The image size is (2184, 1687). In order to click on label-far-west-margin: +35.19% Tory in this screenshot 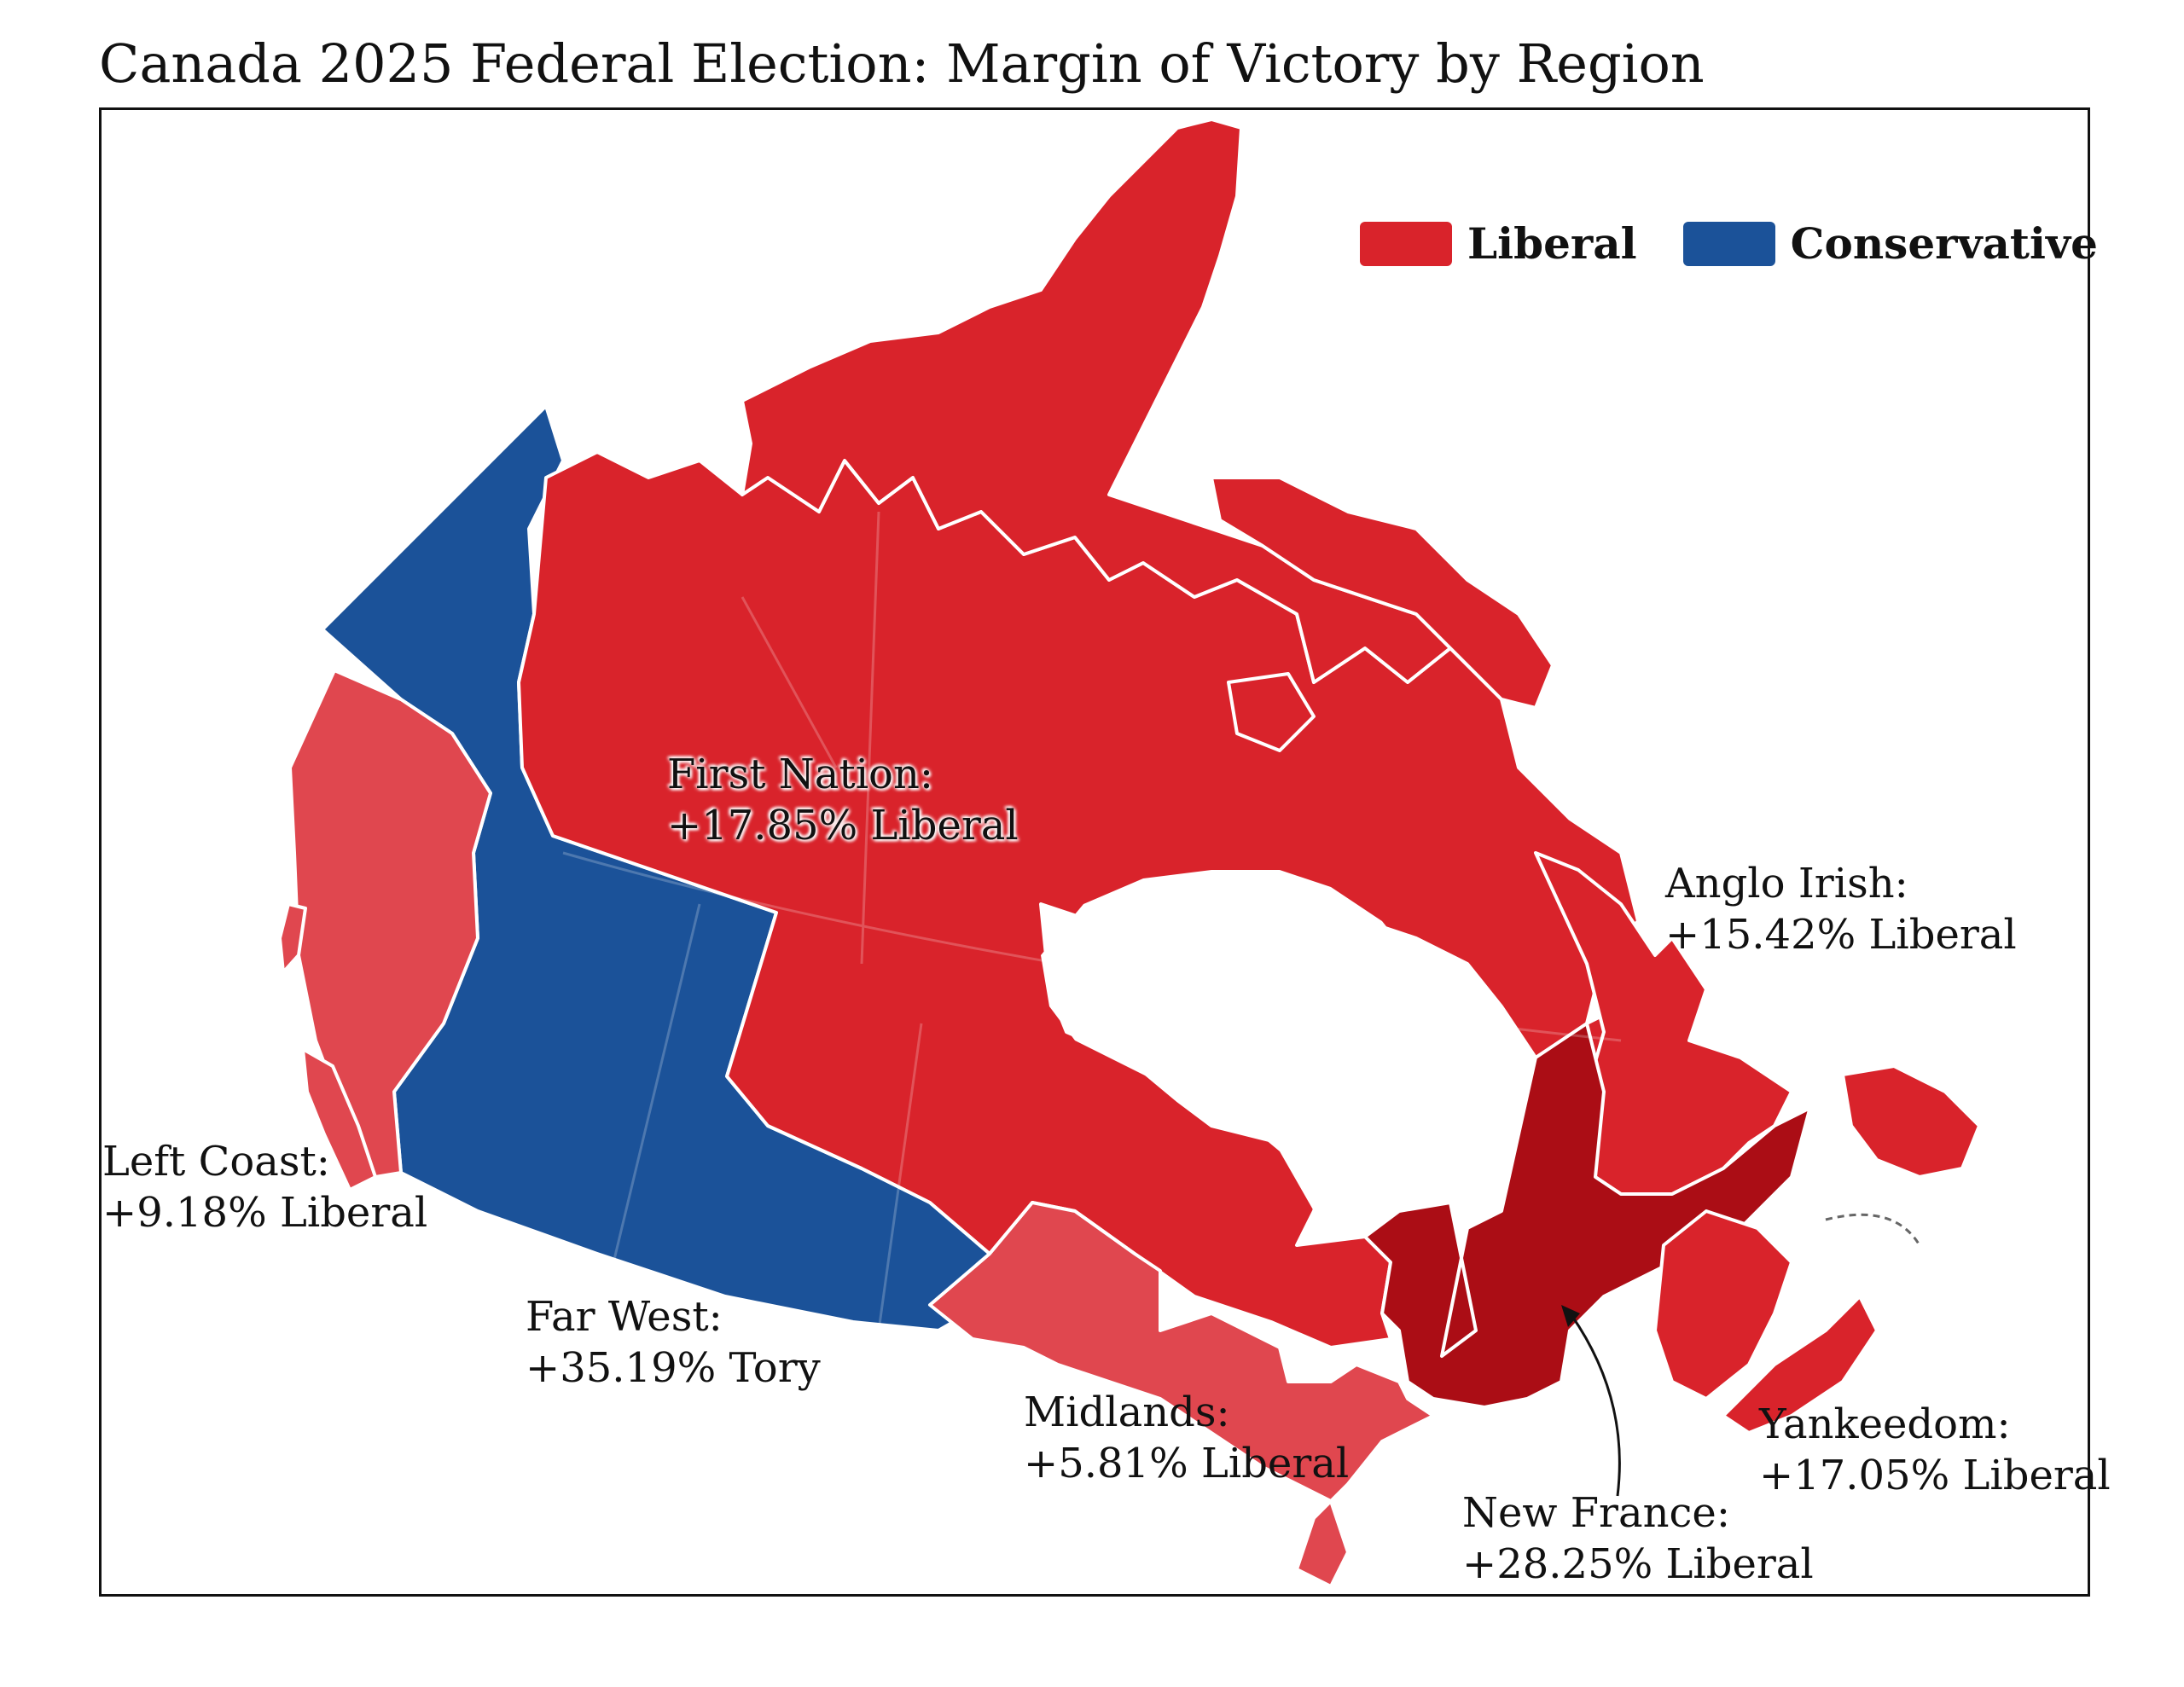, I will do `click(673, 1368)`.